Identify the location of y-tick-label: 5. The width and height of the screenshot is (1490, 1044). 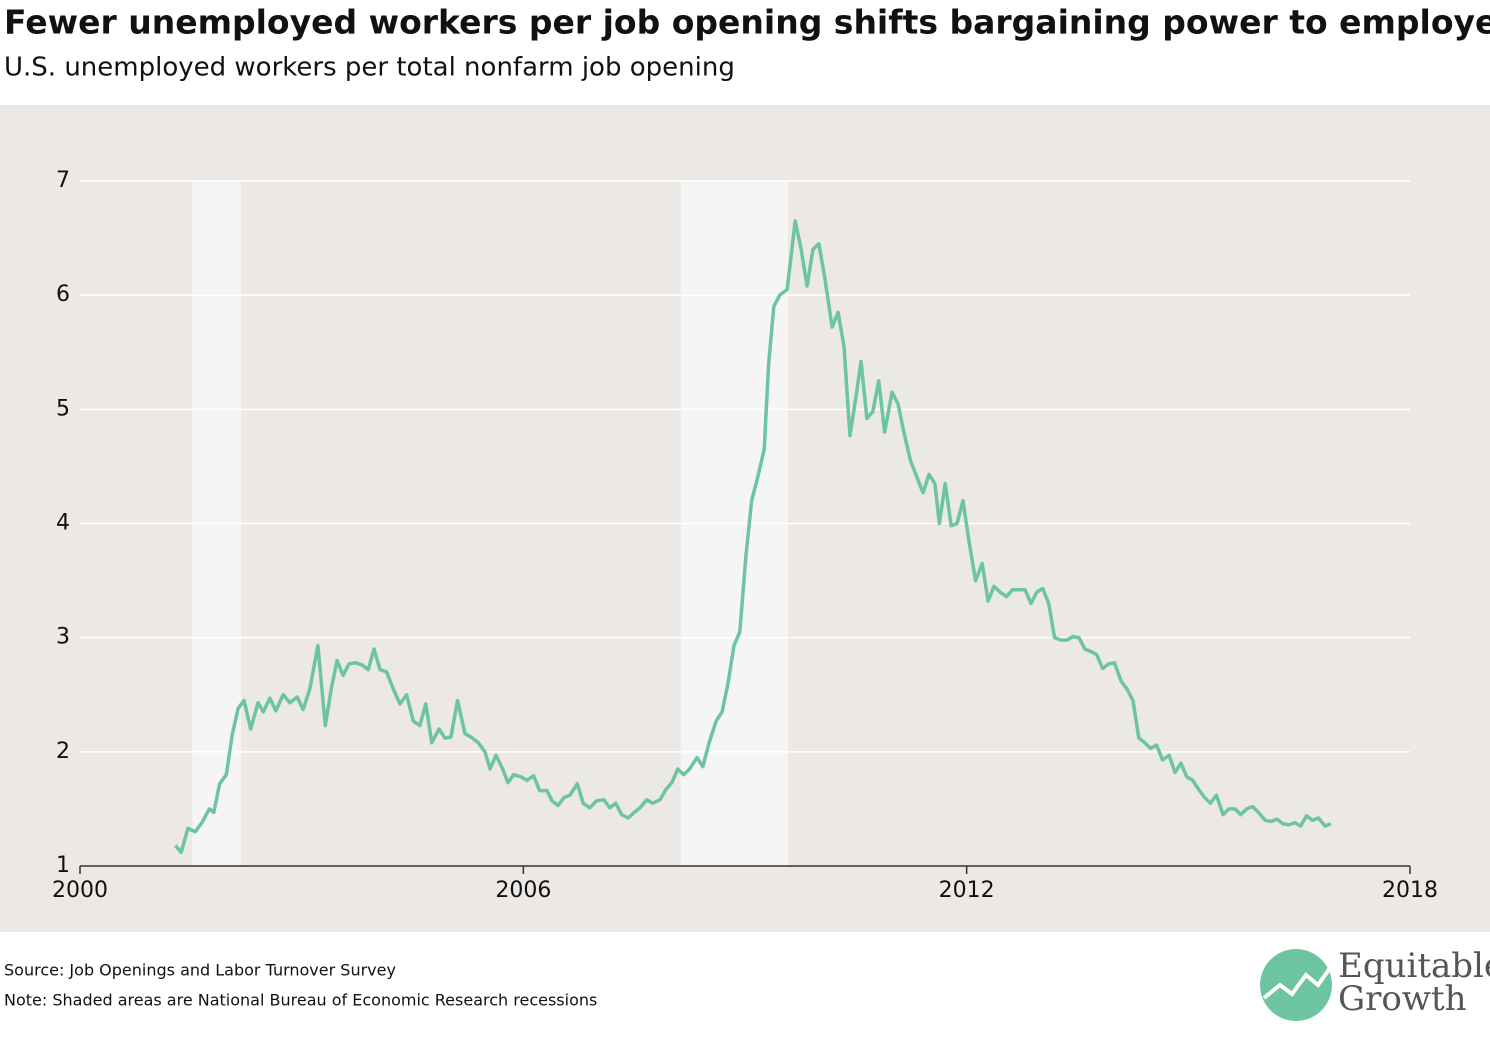
(63, 408).